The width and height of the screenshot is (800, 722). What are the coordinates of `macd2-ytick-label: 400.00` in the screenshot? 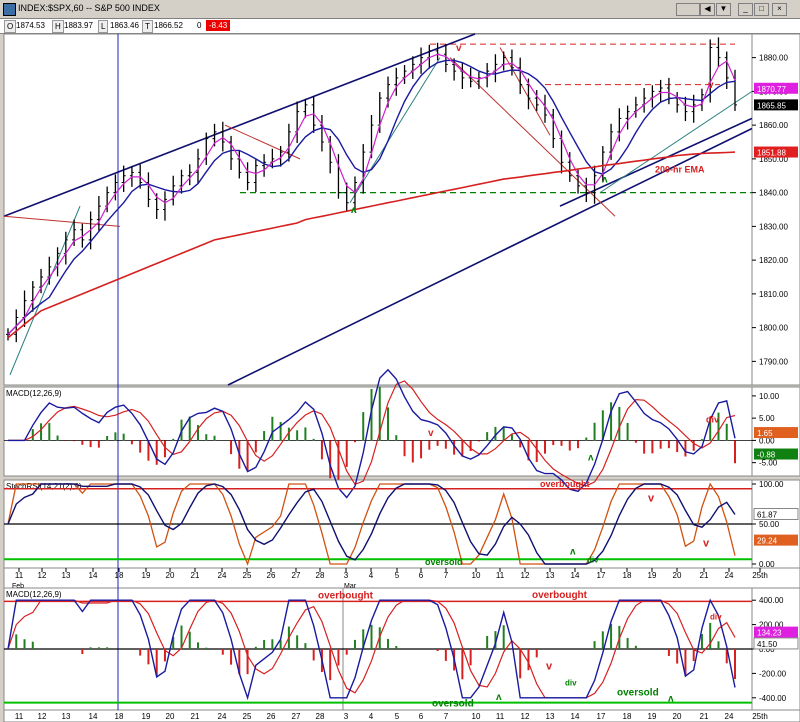 It's located at (771, 600).